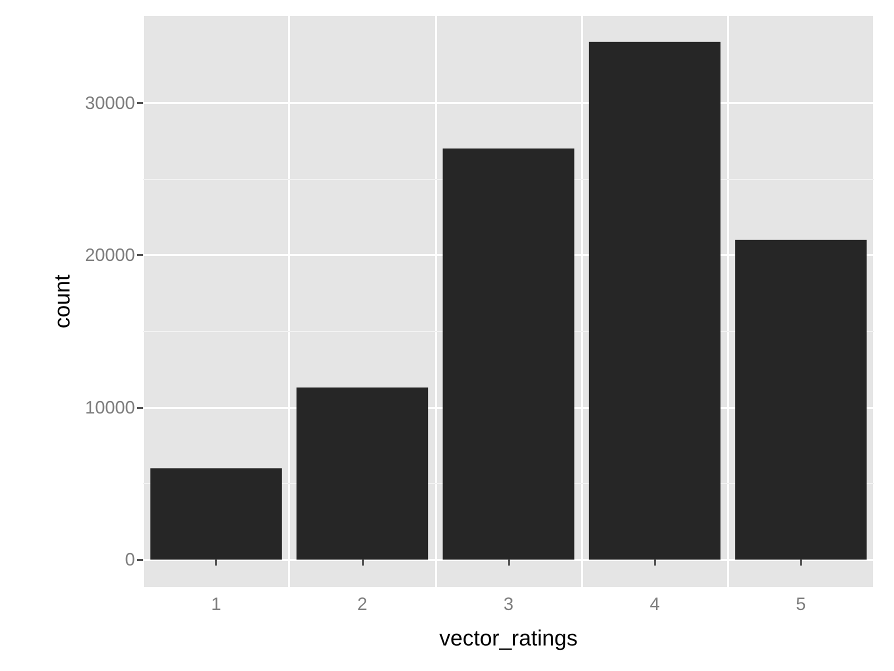 The height and width of the screenshot is (671, 894). Describe the element at coordinates (109, 102) in the screenshot. I see `y-tick-label: 30000` at that location.